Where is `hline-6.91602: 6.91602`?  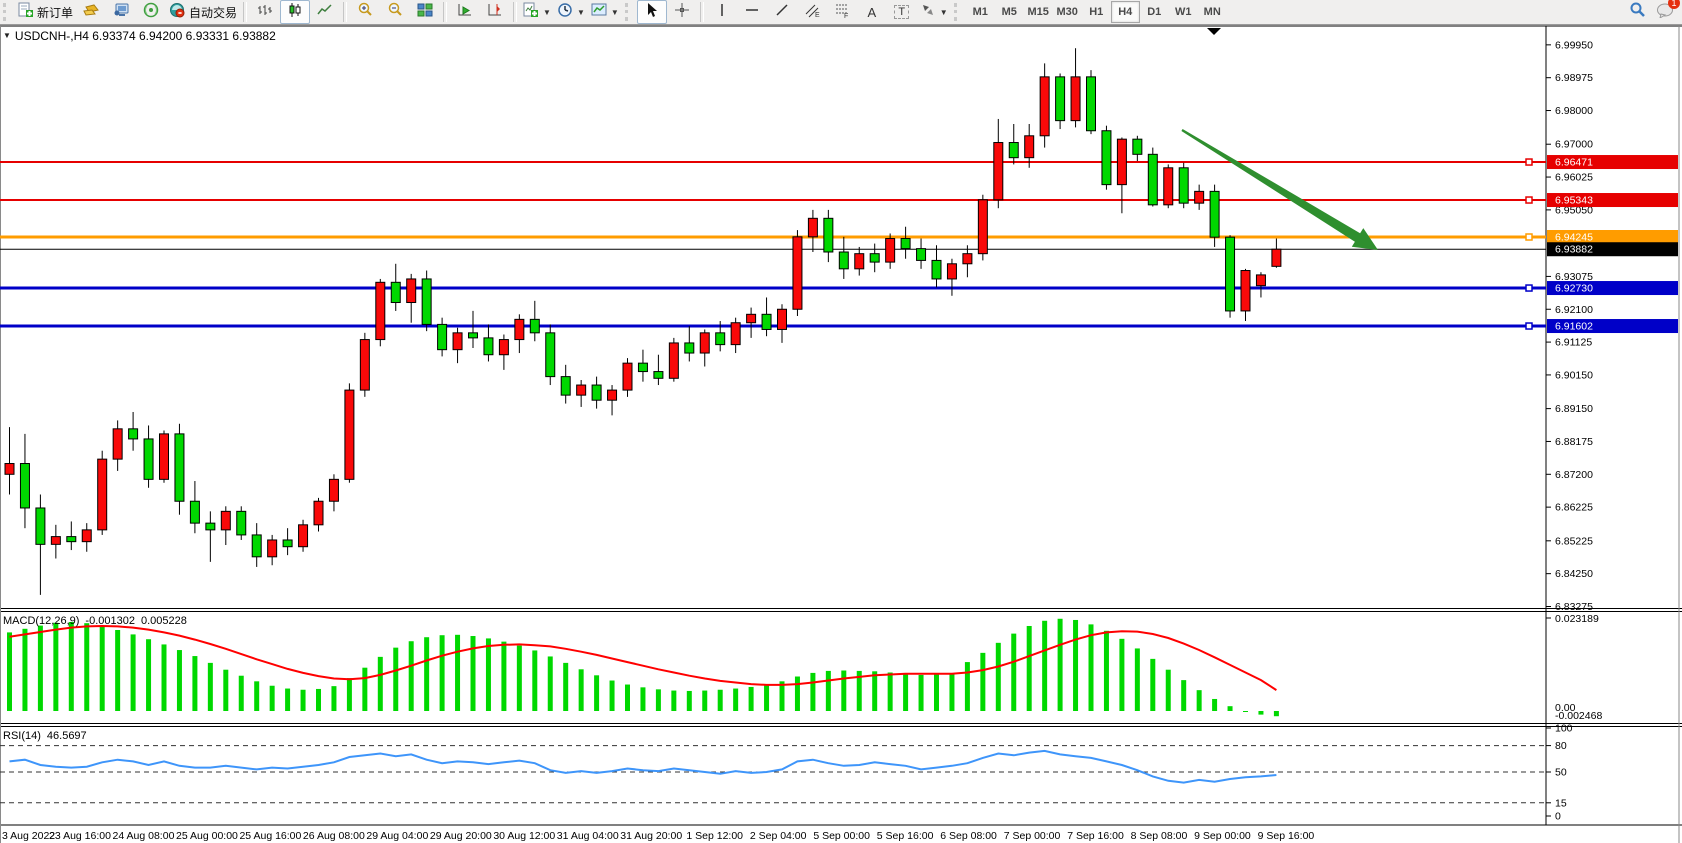
hline-6.91602: 6.91602 is located at coordinates (839, 326).